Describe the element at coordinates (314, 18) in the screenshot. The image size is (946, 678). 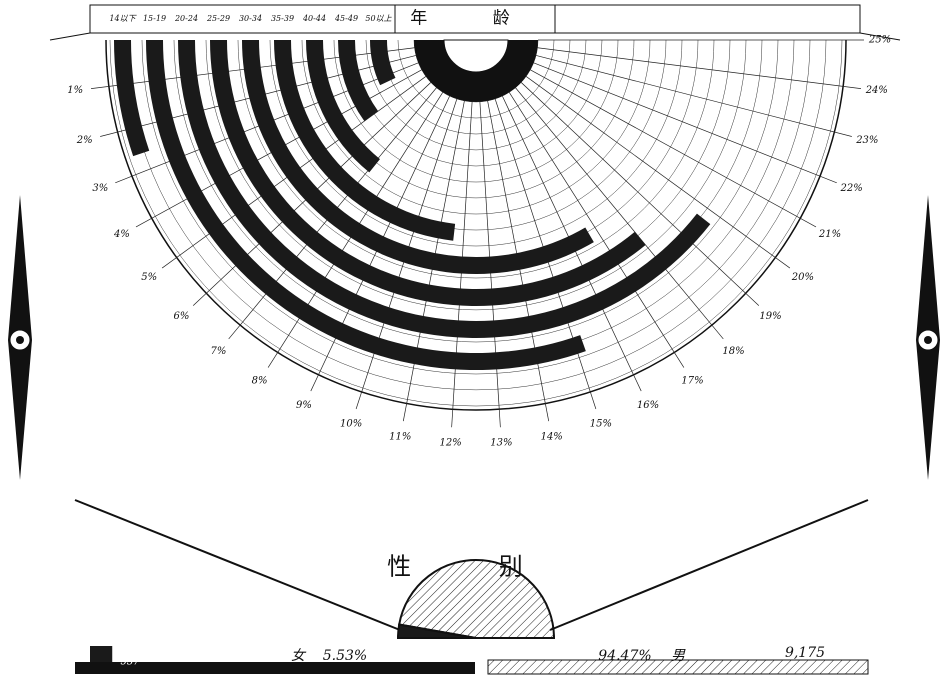
I see `age-label: 40-44` at that location.